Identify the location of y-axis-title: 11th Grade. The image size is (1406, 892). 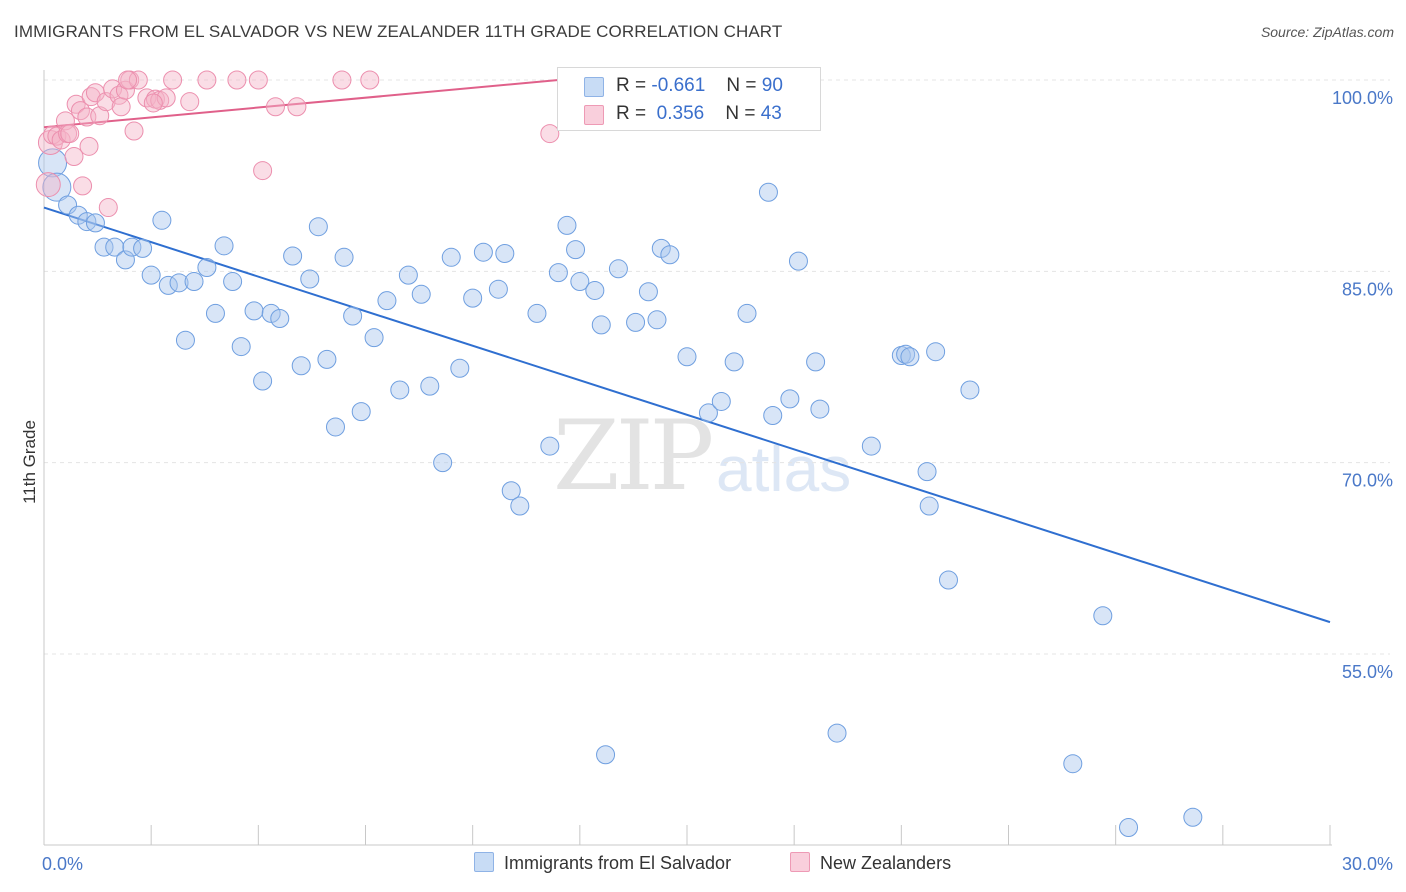
(29, 462).